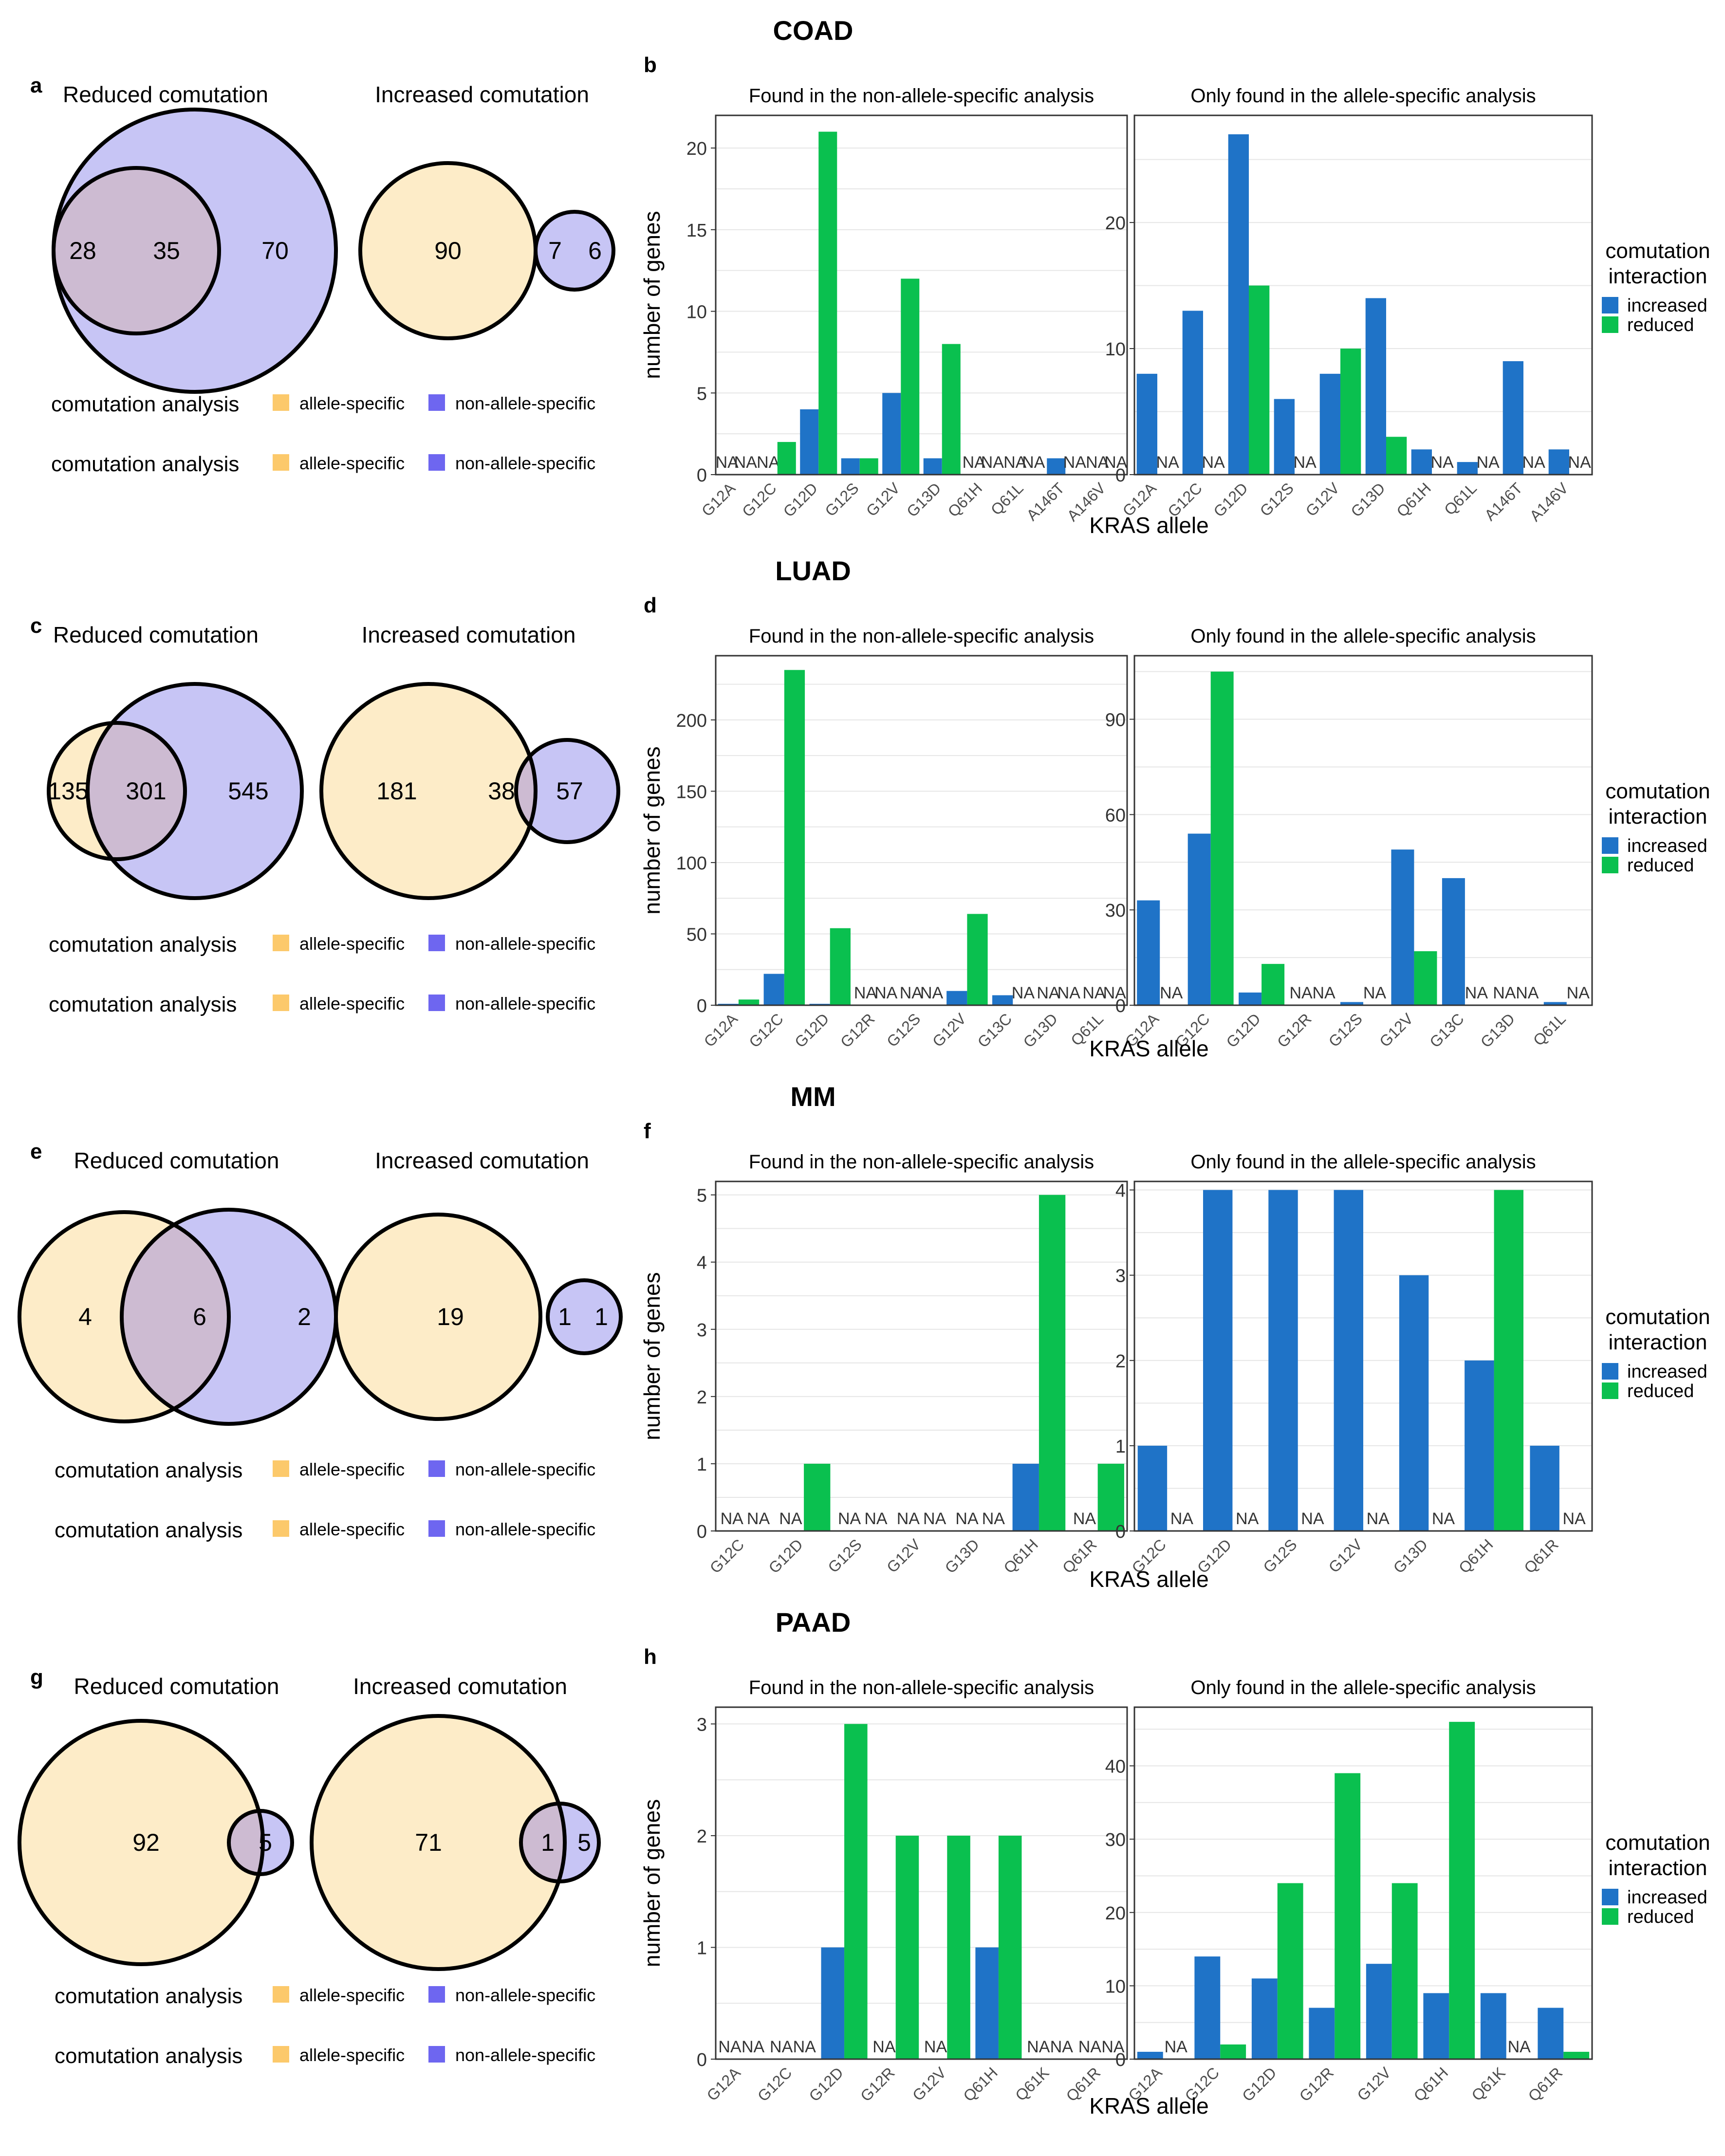  What do you see at coordinates (1120, 1361) in the screenshot?
I see `y-tick-label: 2` at bounding box center [1120, 1361].